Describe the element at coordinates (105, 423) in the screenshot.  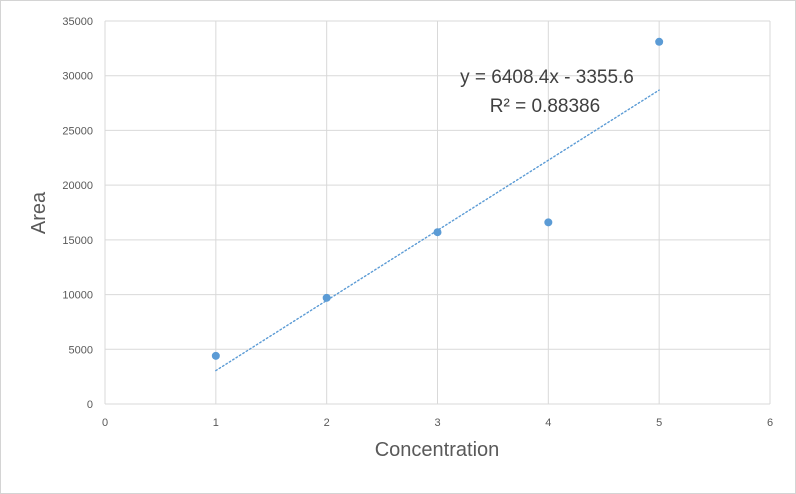
I see `x-tick-label: 0` at that location.